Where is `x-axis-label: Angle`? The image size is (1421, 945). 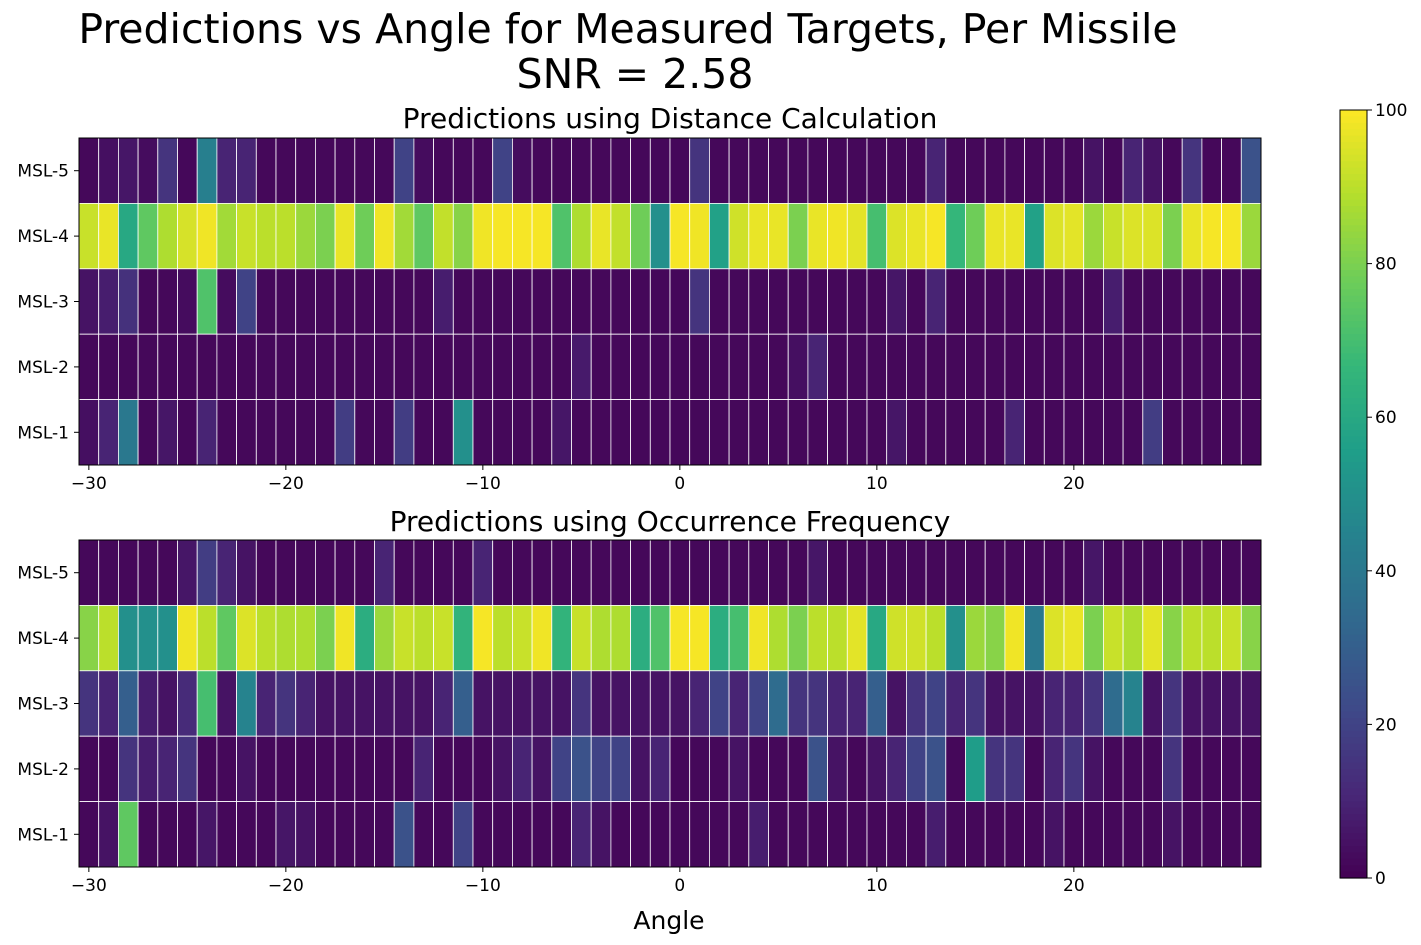 x-axis-label: Angle is located at coordinates (668, 920).